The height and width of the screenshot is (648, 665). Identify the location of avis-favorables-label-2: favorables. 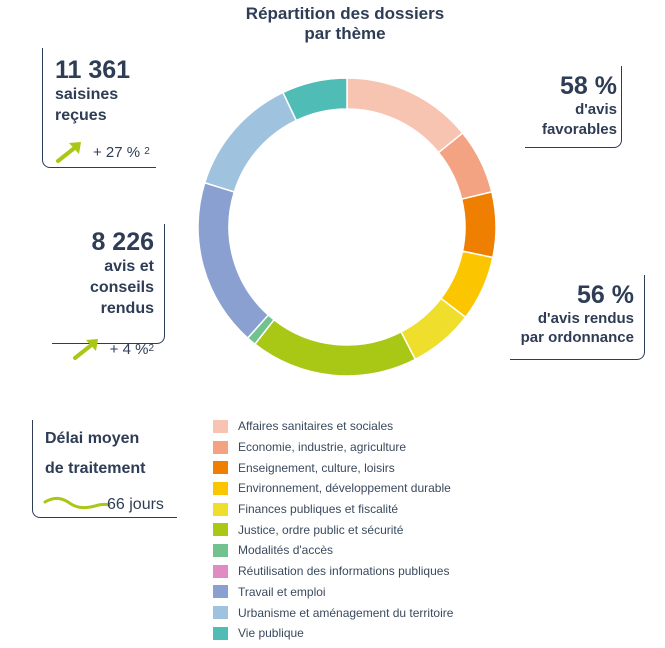
(579, 129).